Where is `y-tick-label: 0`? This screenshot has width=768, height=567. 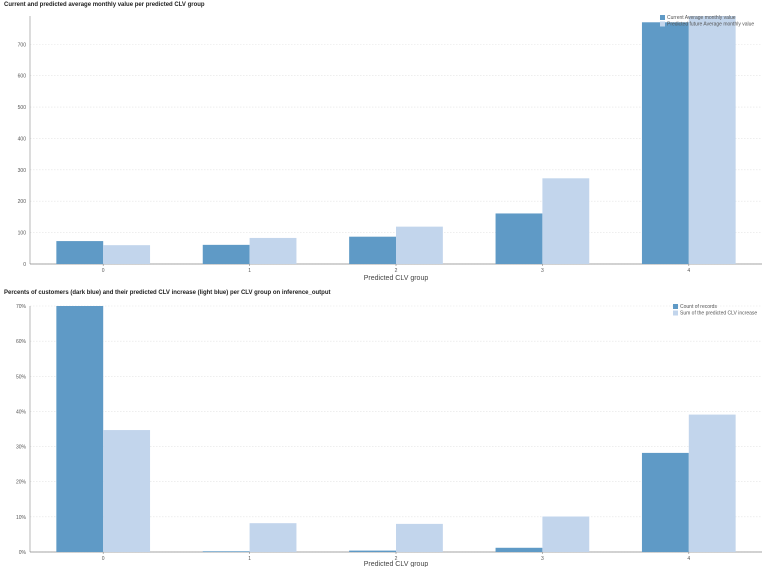
y-tick-label: 0 is located at coordinates (24, 265).